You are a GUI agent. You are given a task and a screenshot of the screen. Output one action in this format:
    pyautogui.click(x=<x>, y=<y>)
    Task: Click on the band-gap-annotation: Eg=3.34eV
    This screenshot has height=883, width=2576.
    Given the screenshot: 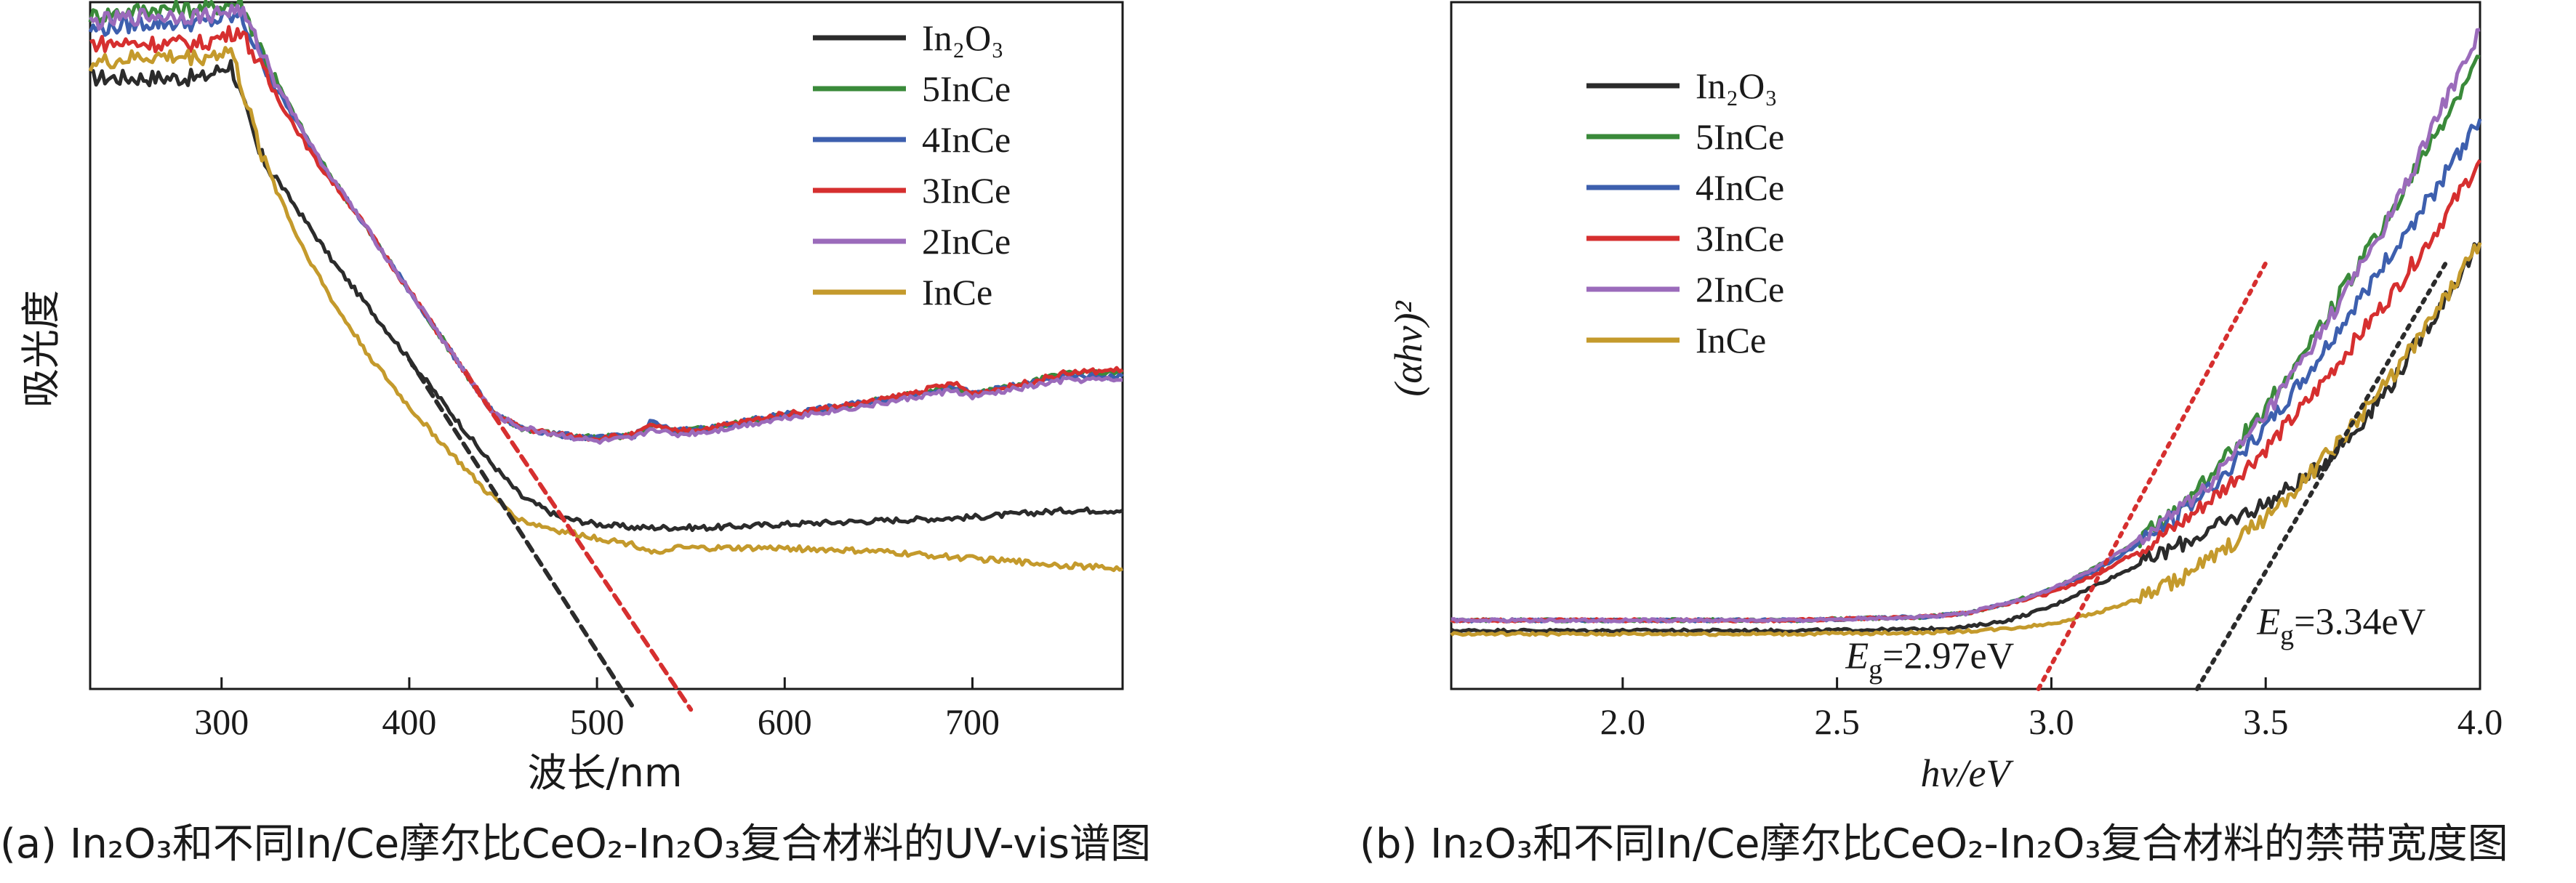 What is the action you would take?
    pyautogui.click(x=2340, y=625)
    